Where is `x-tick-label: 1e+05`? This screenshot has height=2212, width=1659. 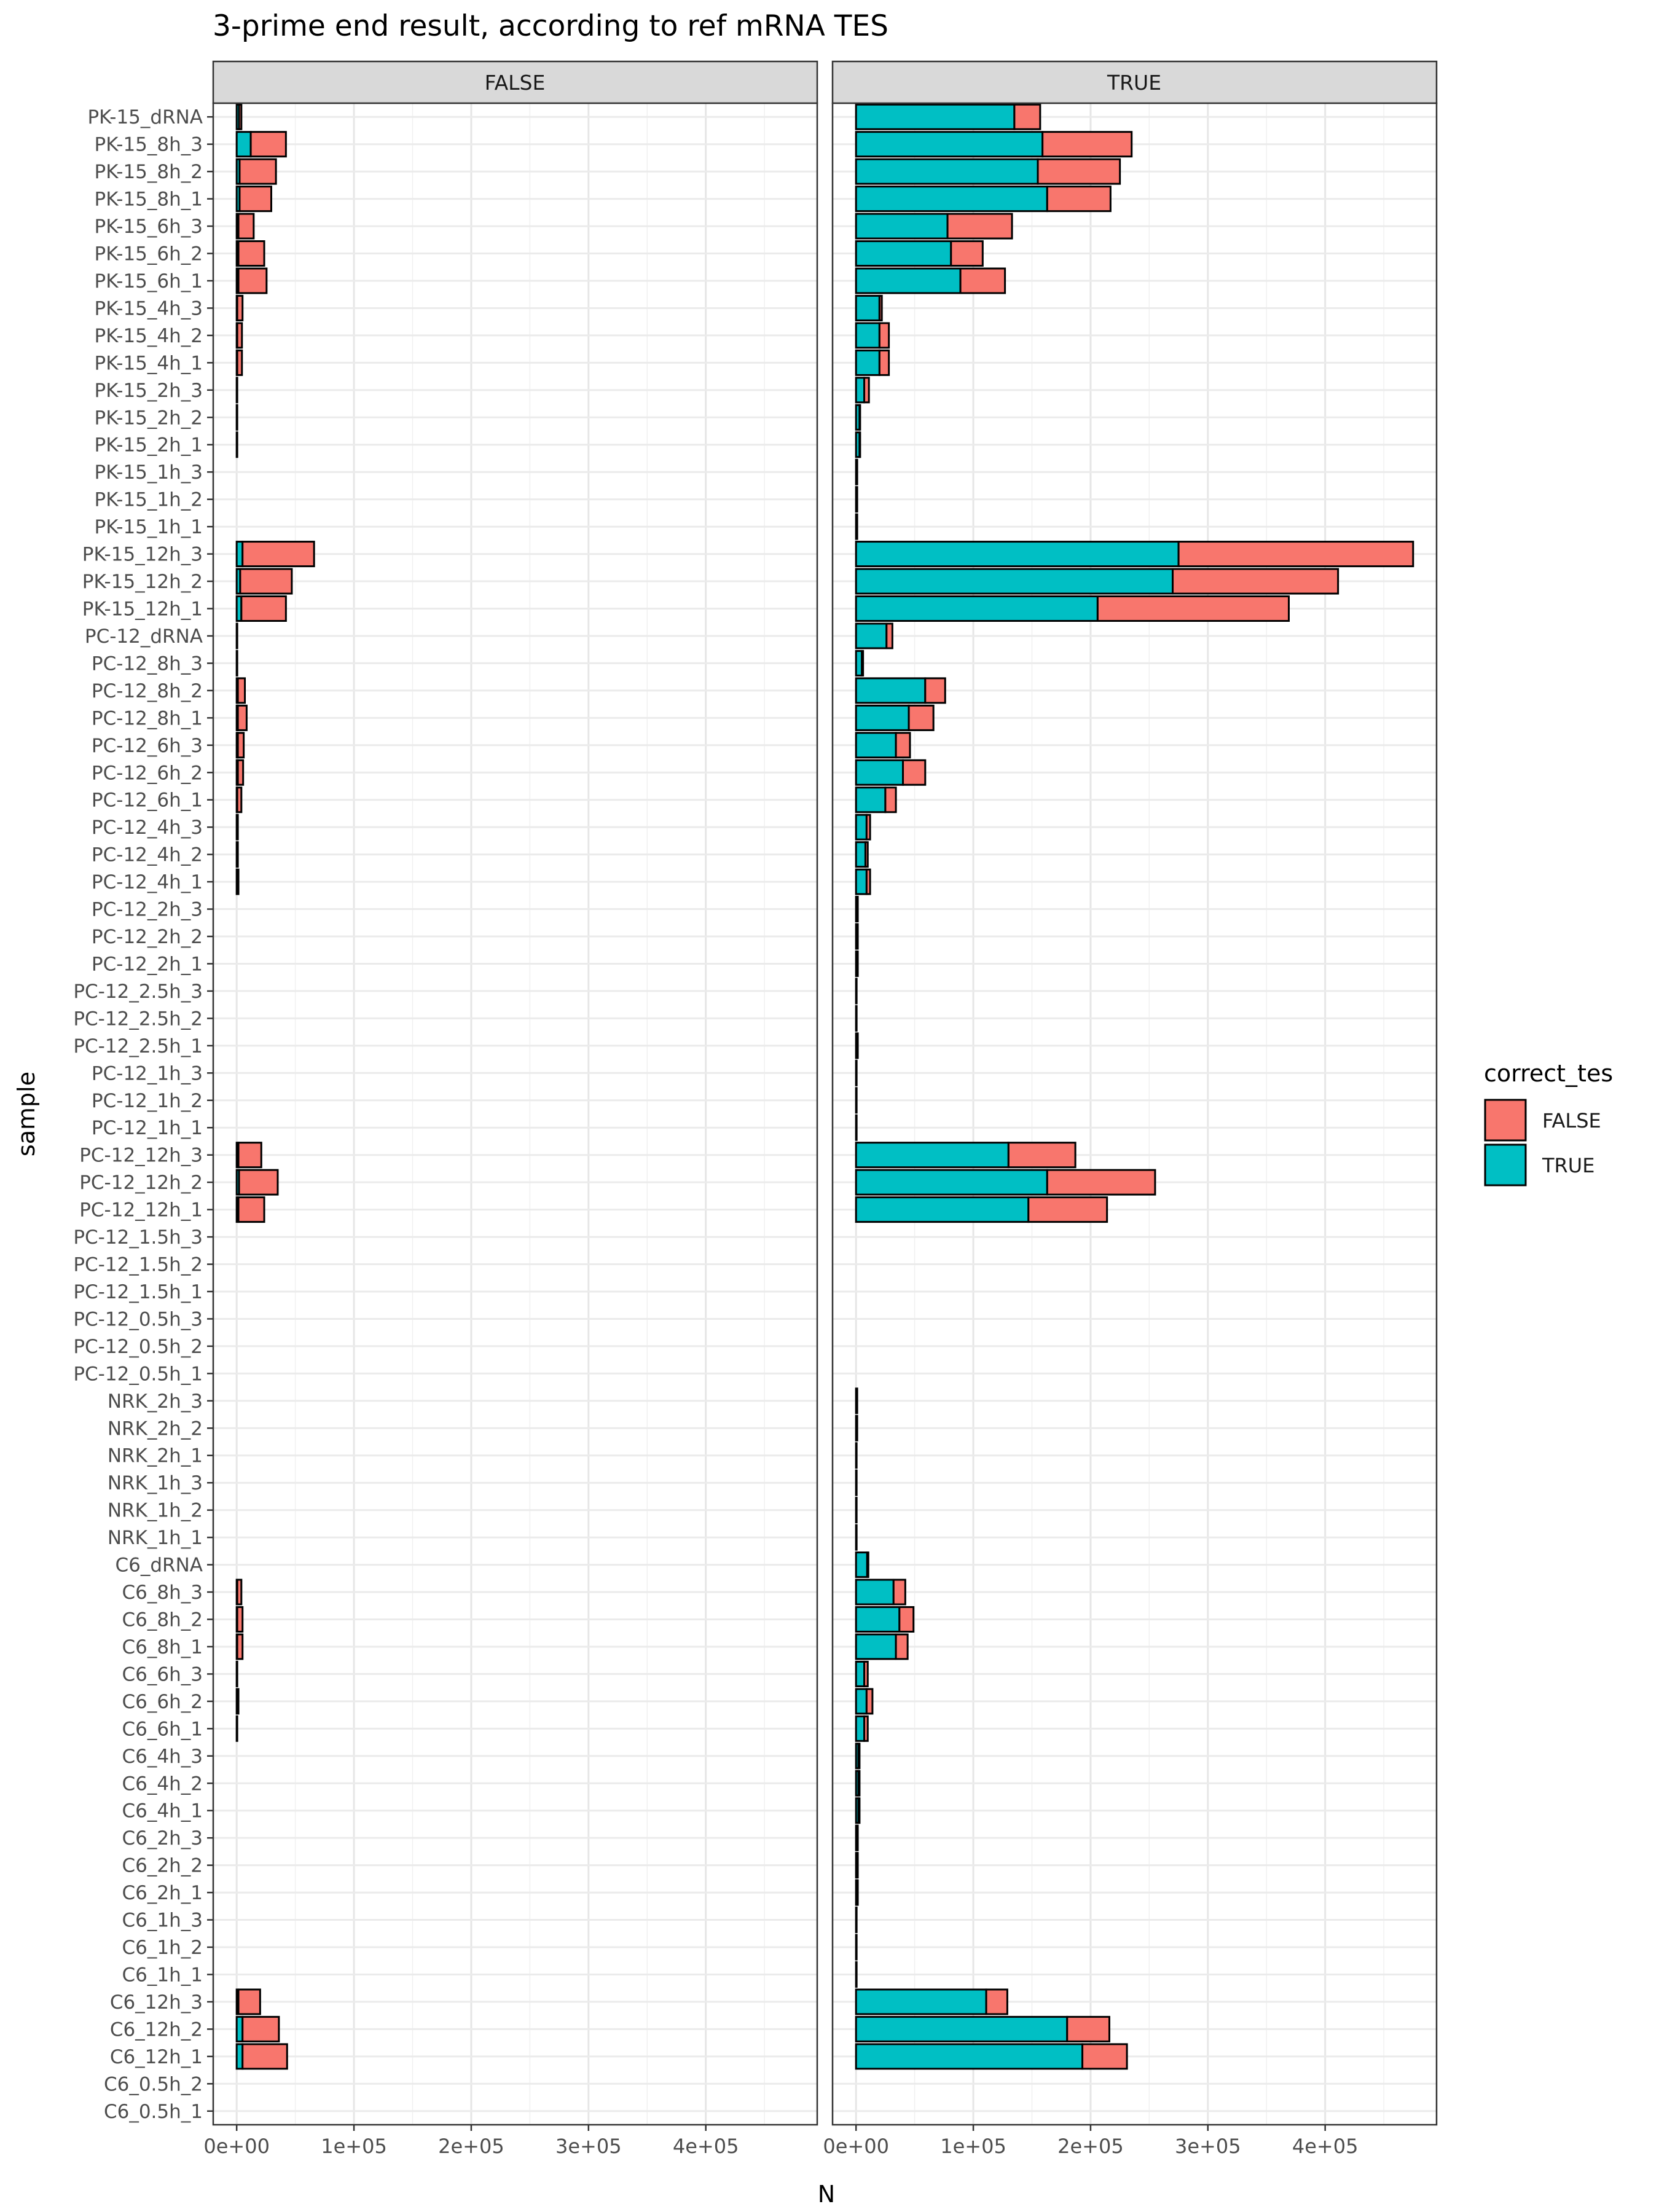
x-tick-label: 1e+05 is located at coordinates (973, 2146).